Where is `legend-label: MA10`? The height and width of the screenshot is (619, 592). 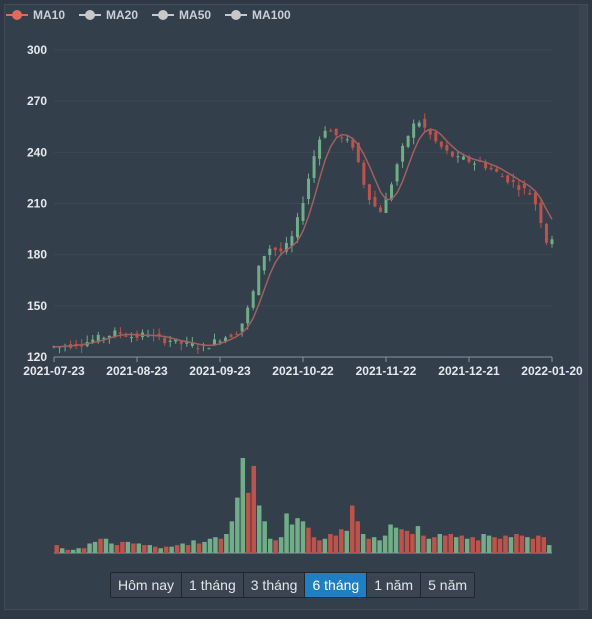
legend-label: MA10 is located at coordinates (49, 15).